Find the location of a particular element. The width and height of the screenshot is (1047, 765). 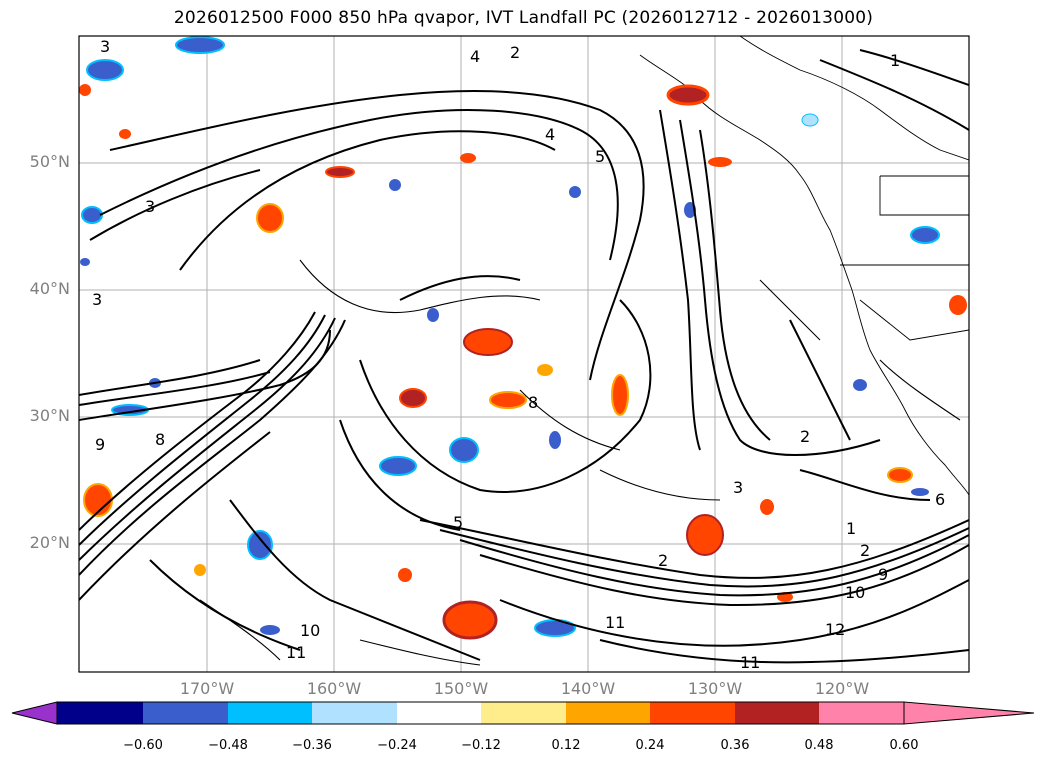

lat-label: 40°N is located at coordinates (49, 288).